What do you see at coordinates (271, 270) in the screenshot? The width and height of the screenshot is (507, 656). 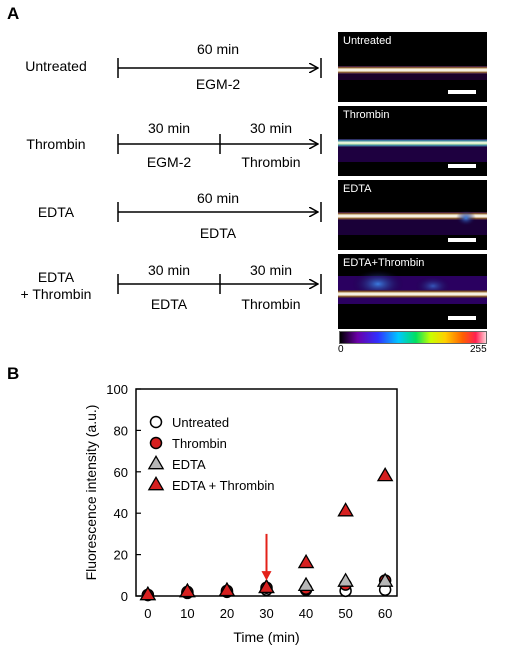 I see `edta-thrombin-seg2-duration: 30 min` at bounding box center [271, 270].